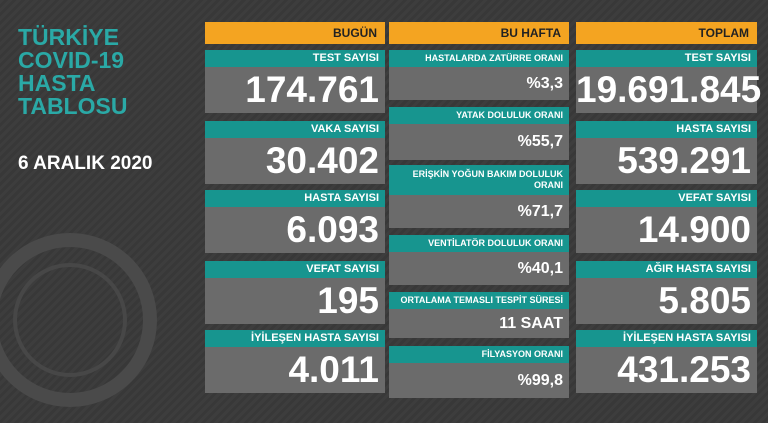 This screenshot has height=423, width=768. Describe the element at coordinates (669, 89) in the screenshot. I see `stat-value: 19.691.845` at that location.